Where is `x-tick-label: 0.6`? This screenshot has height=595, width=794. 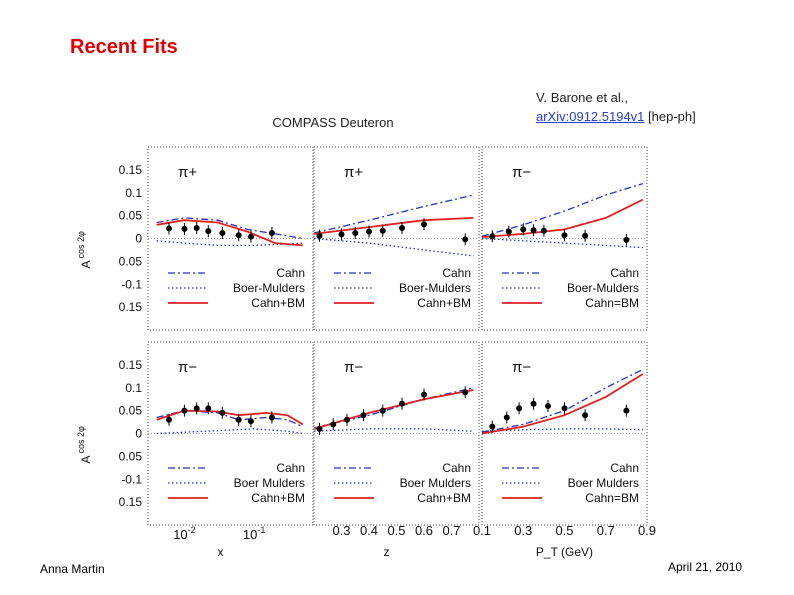
x-tick-label: 0.6 is located at coordinates (424, 530).